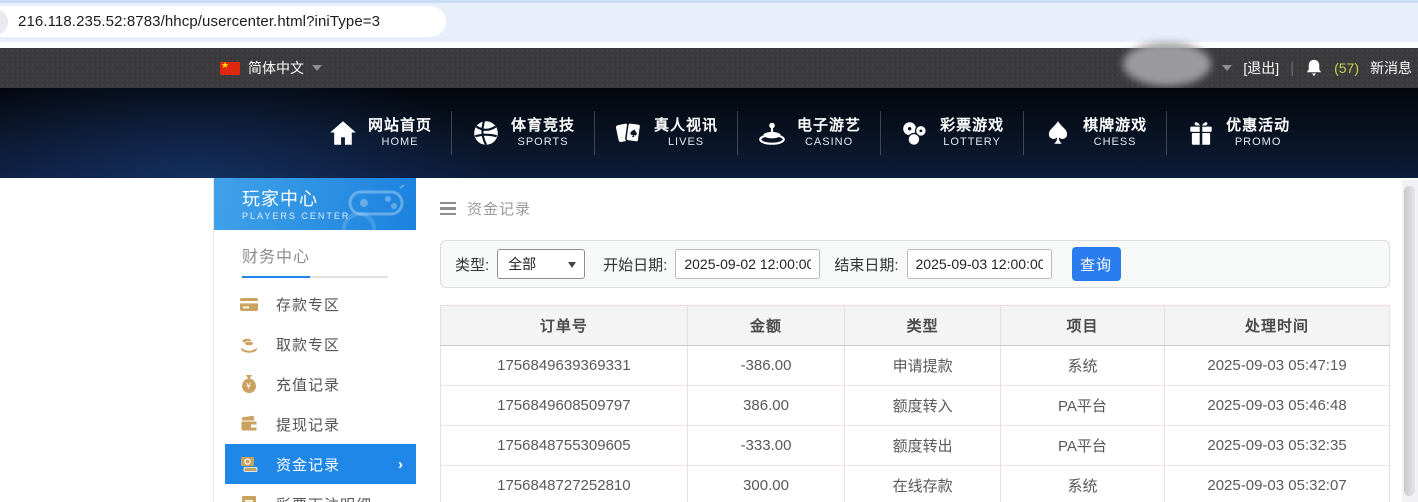 The width and height of the screenshot is (1418, 502). What do you see at coordinates (686, 125) in the screenshot?
I see `nav-label-cn: 真人视讯` at bounding box center [686, 125].